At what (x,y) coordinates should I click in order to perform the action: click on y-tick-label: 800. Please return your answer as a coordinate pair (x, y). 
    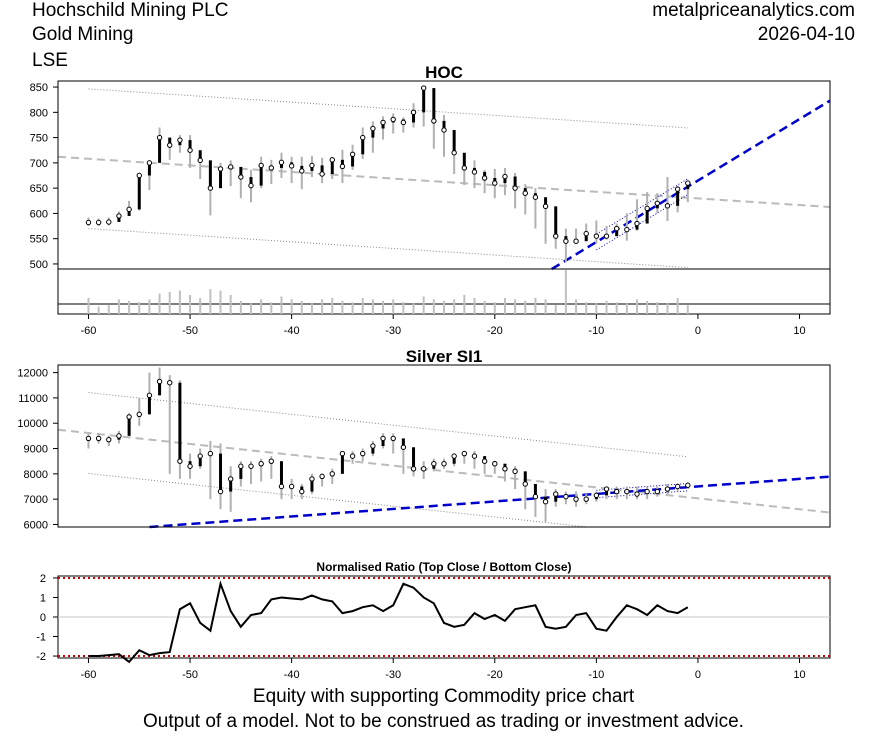
    Looking at the image, I should click on (39, 113).